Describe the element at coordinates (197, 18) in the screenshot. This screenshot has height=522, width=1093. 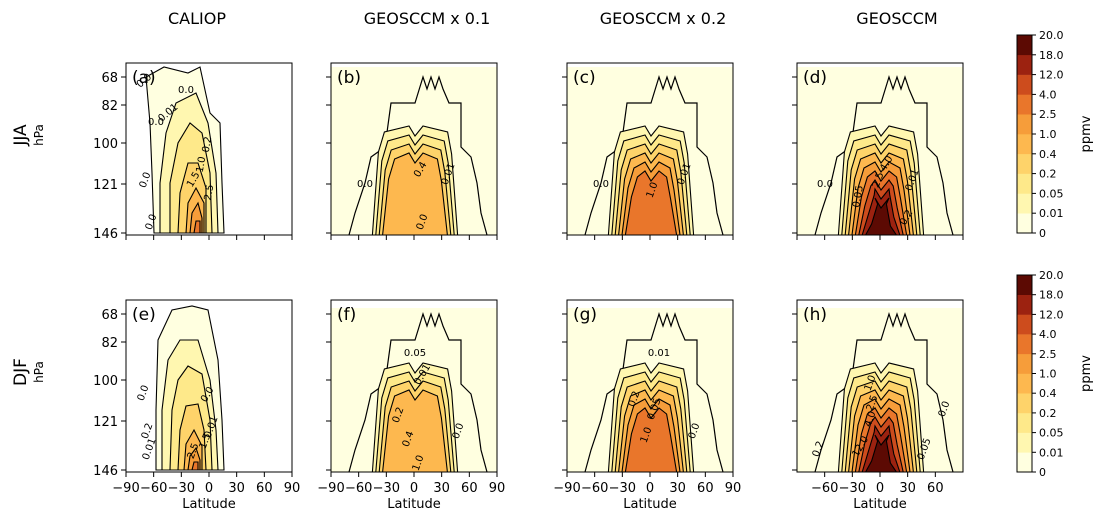
I see `panel-title-caliop: CALIOP` at that location.